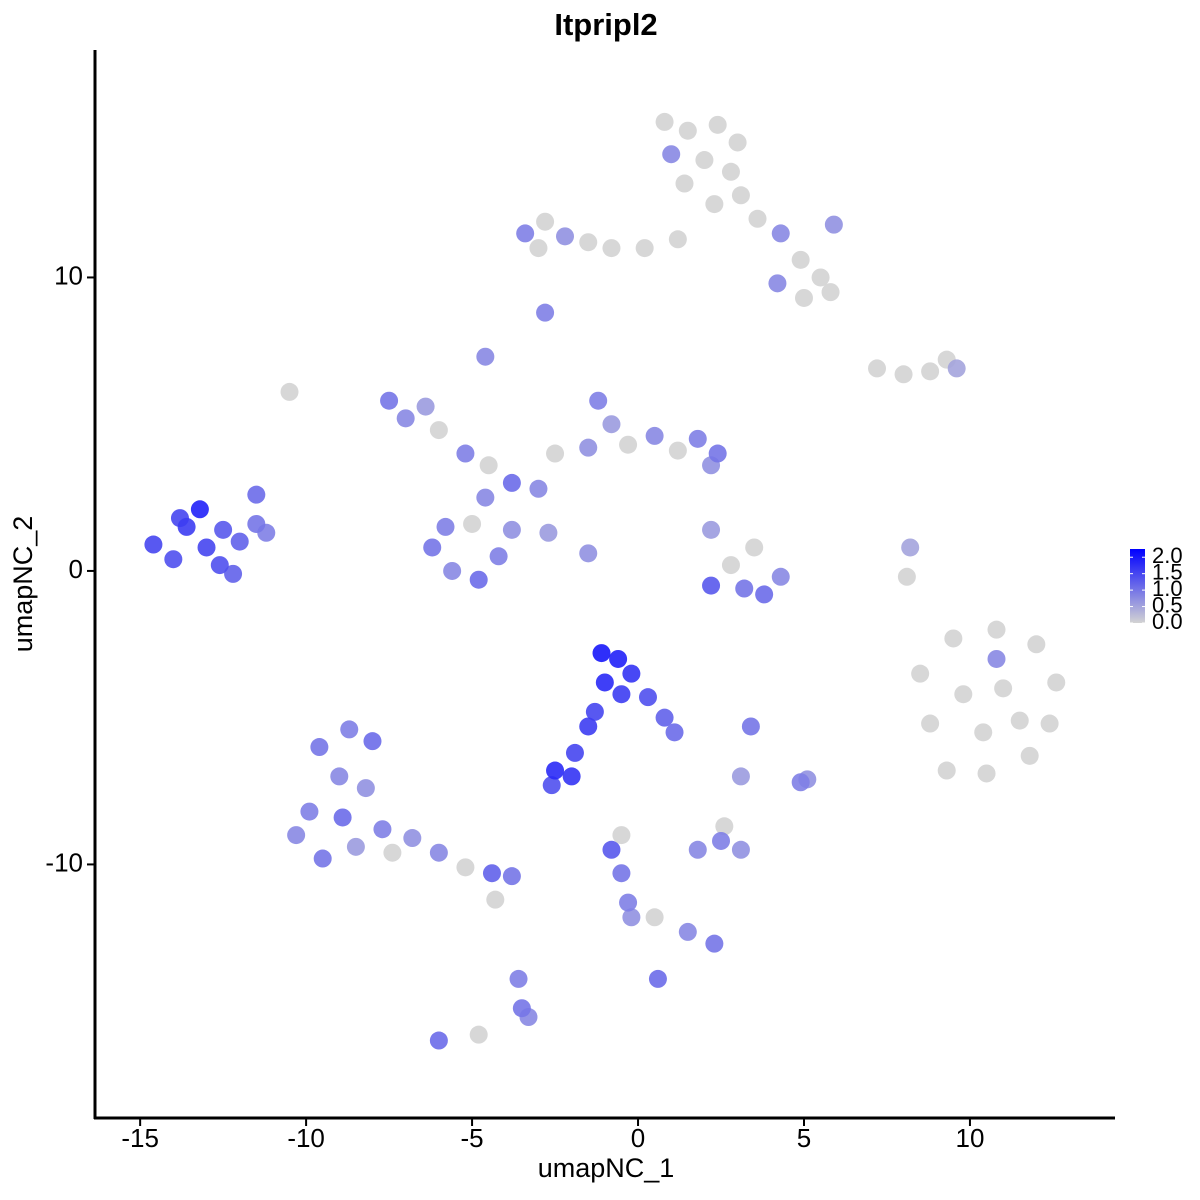 The width and height of the screenshot is (1200, 1200). Describe the element at coordinates (68, 275) in the screenshot. I see `y-tick-label: 10` at that location.